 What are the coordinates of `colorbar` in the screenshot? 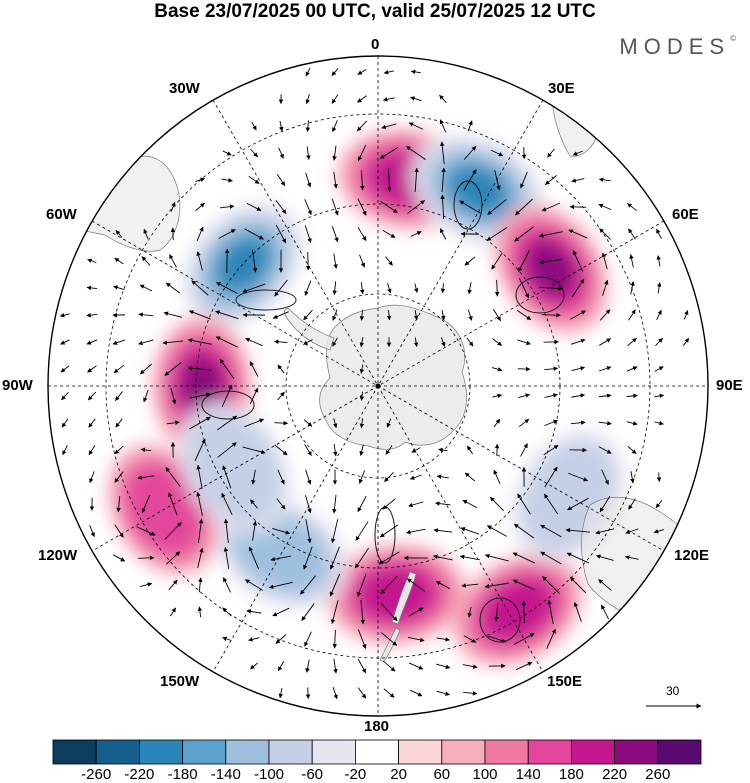 It's located at (377, 752).